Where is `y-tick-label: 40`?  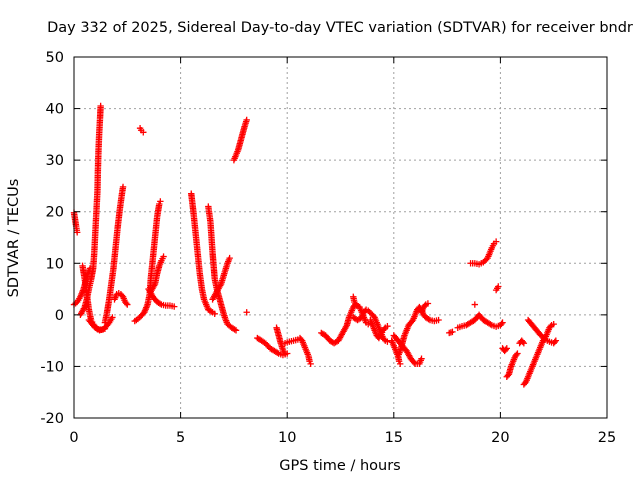
y-tick-label: 40 is located at coordinates (55, 110).